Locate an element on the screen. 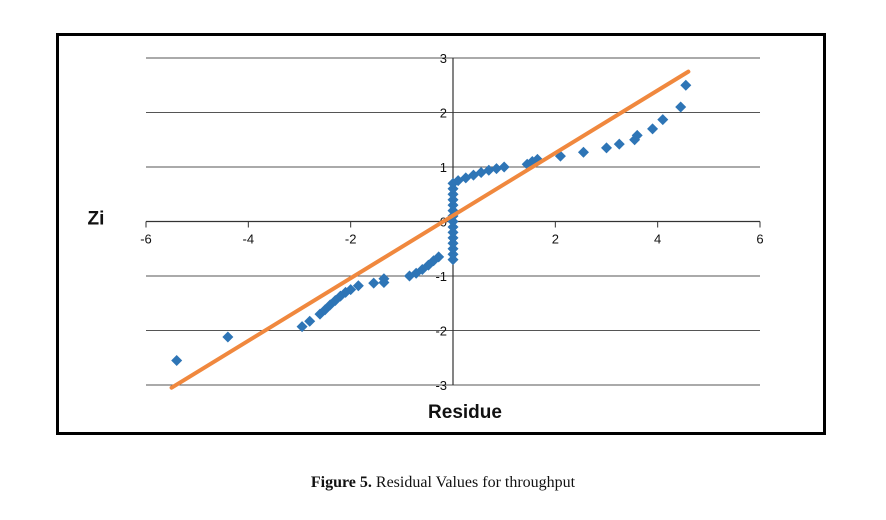 This screenshot has width=886, height=520. y-tick-label: 2 is located at coordinates (443, 113).